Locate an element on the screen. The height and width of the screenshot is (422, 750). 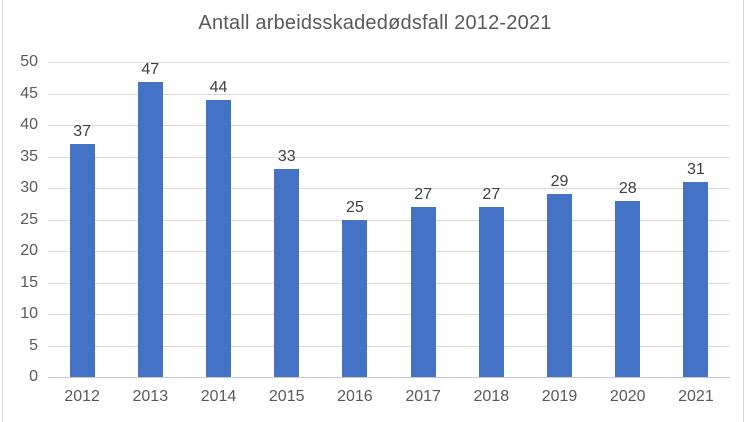
bar-2018 is located at coordinates (491, 291).